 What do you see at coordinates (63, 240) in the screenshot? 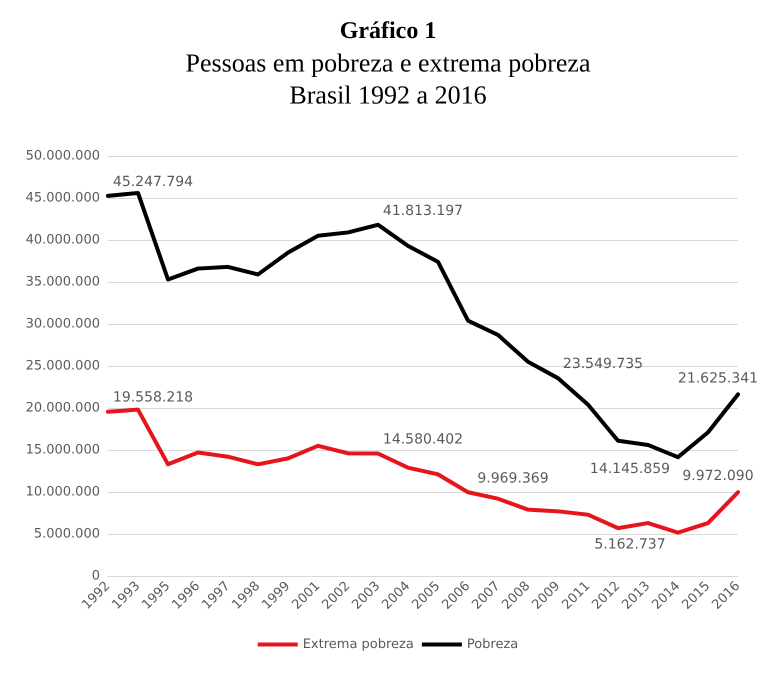
I see `y-tick-label: 40.000.000` at bounding box center [63, 240].